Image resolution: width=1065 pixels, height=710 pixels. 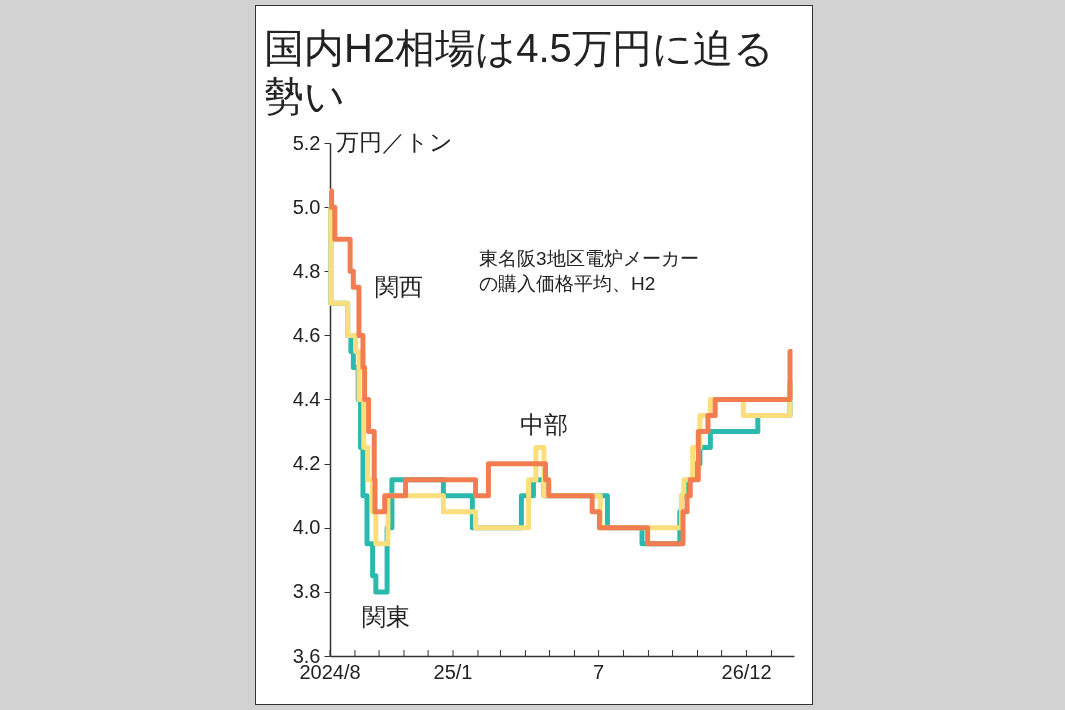 I want to click on x-tick-label: 7, so click(x=599, y=672).